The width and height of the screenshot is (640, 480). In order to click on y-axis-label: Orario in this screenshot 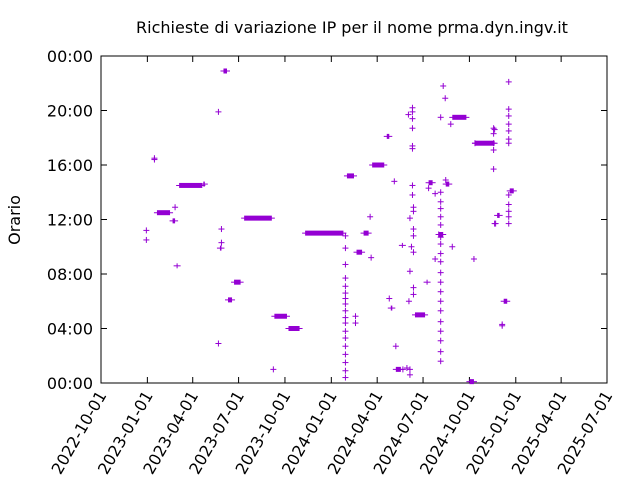, I will do `click(14, 220)`.